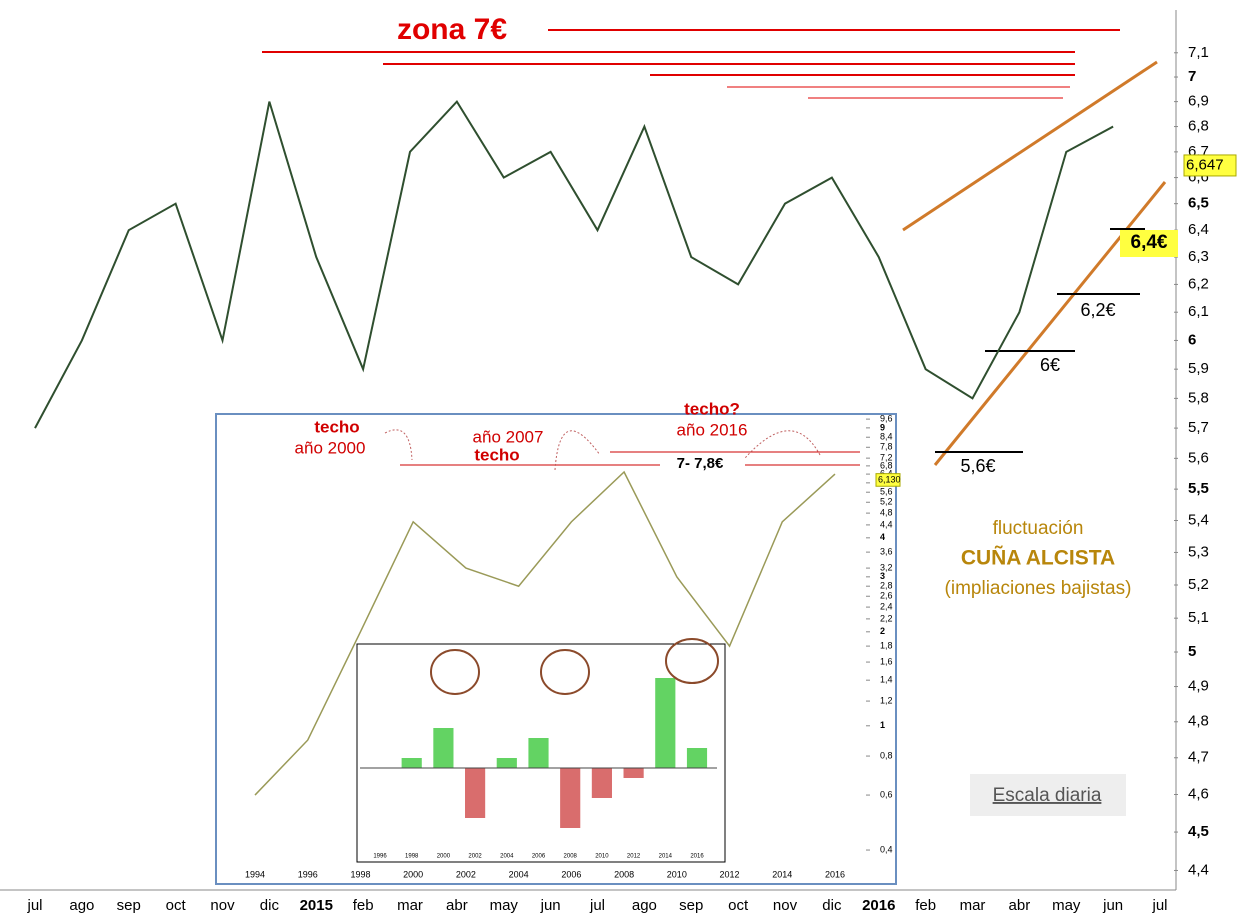 Image resolution: width=1242 pixels, height=919 pixels. What do you see at coordinates (882, 427) in the screenshot?
I see `y-tick-label: 9` at bounding box center [882, 427].